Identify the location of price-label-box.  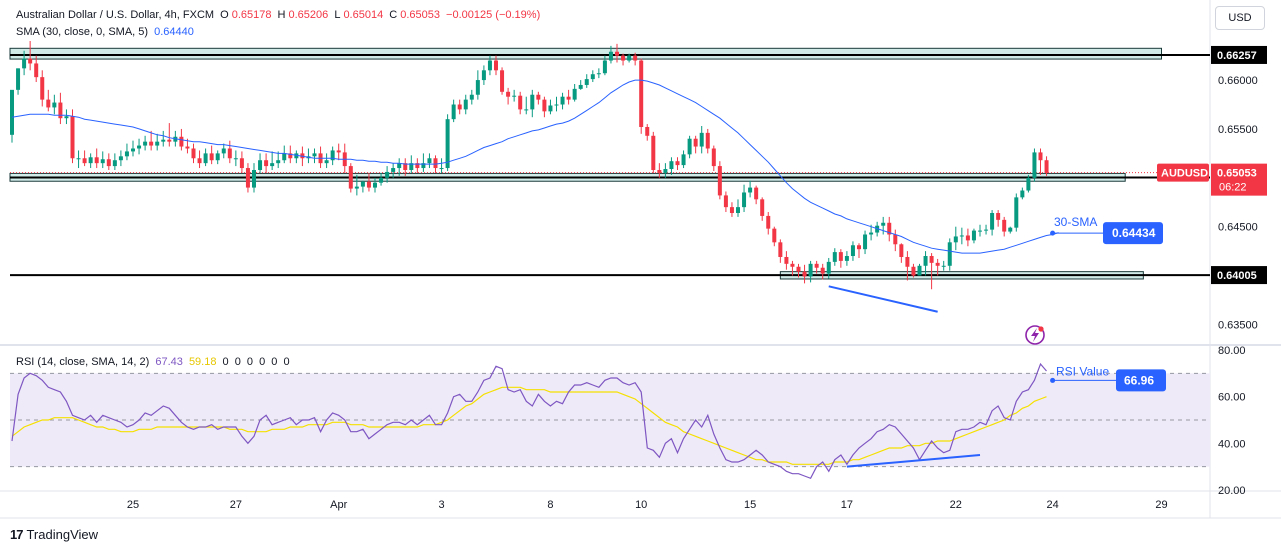
(1239, 54).